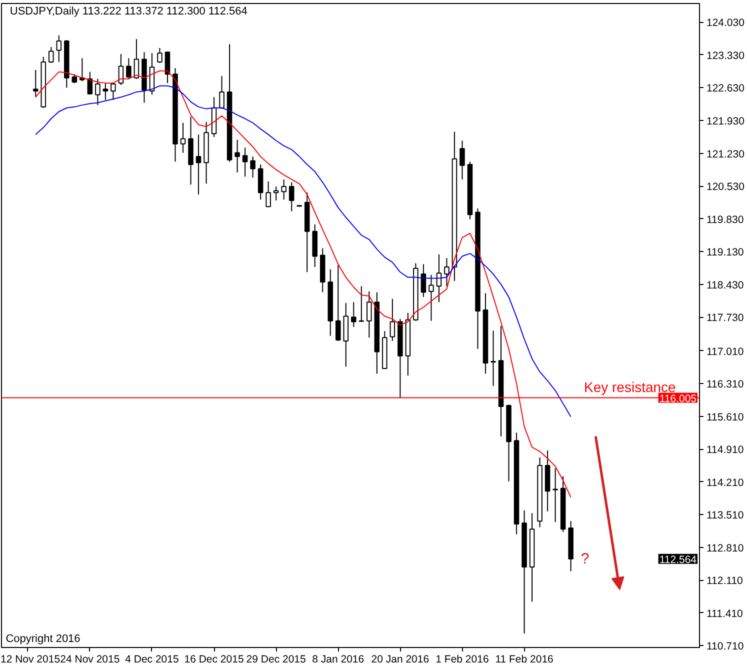  What do you see at coordinates (43, 638) in the screenshot?
I see `annotation: Copyright 2016` at bounding box center [43, 638].